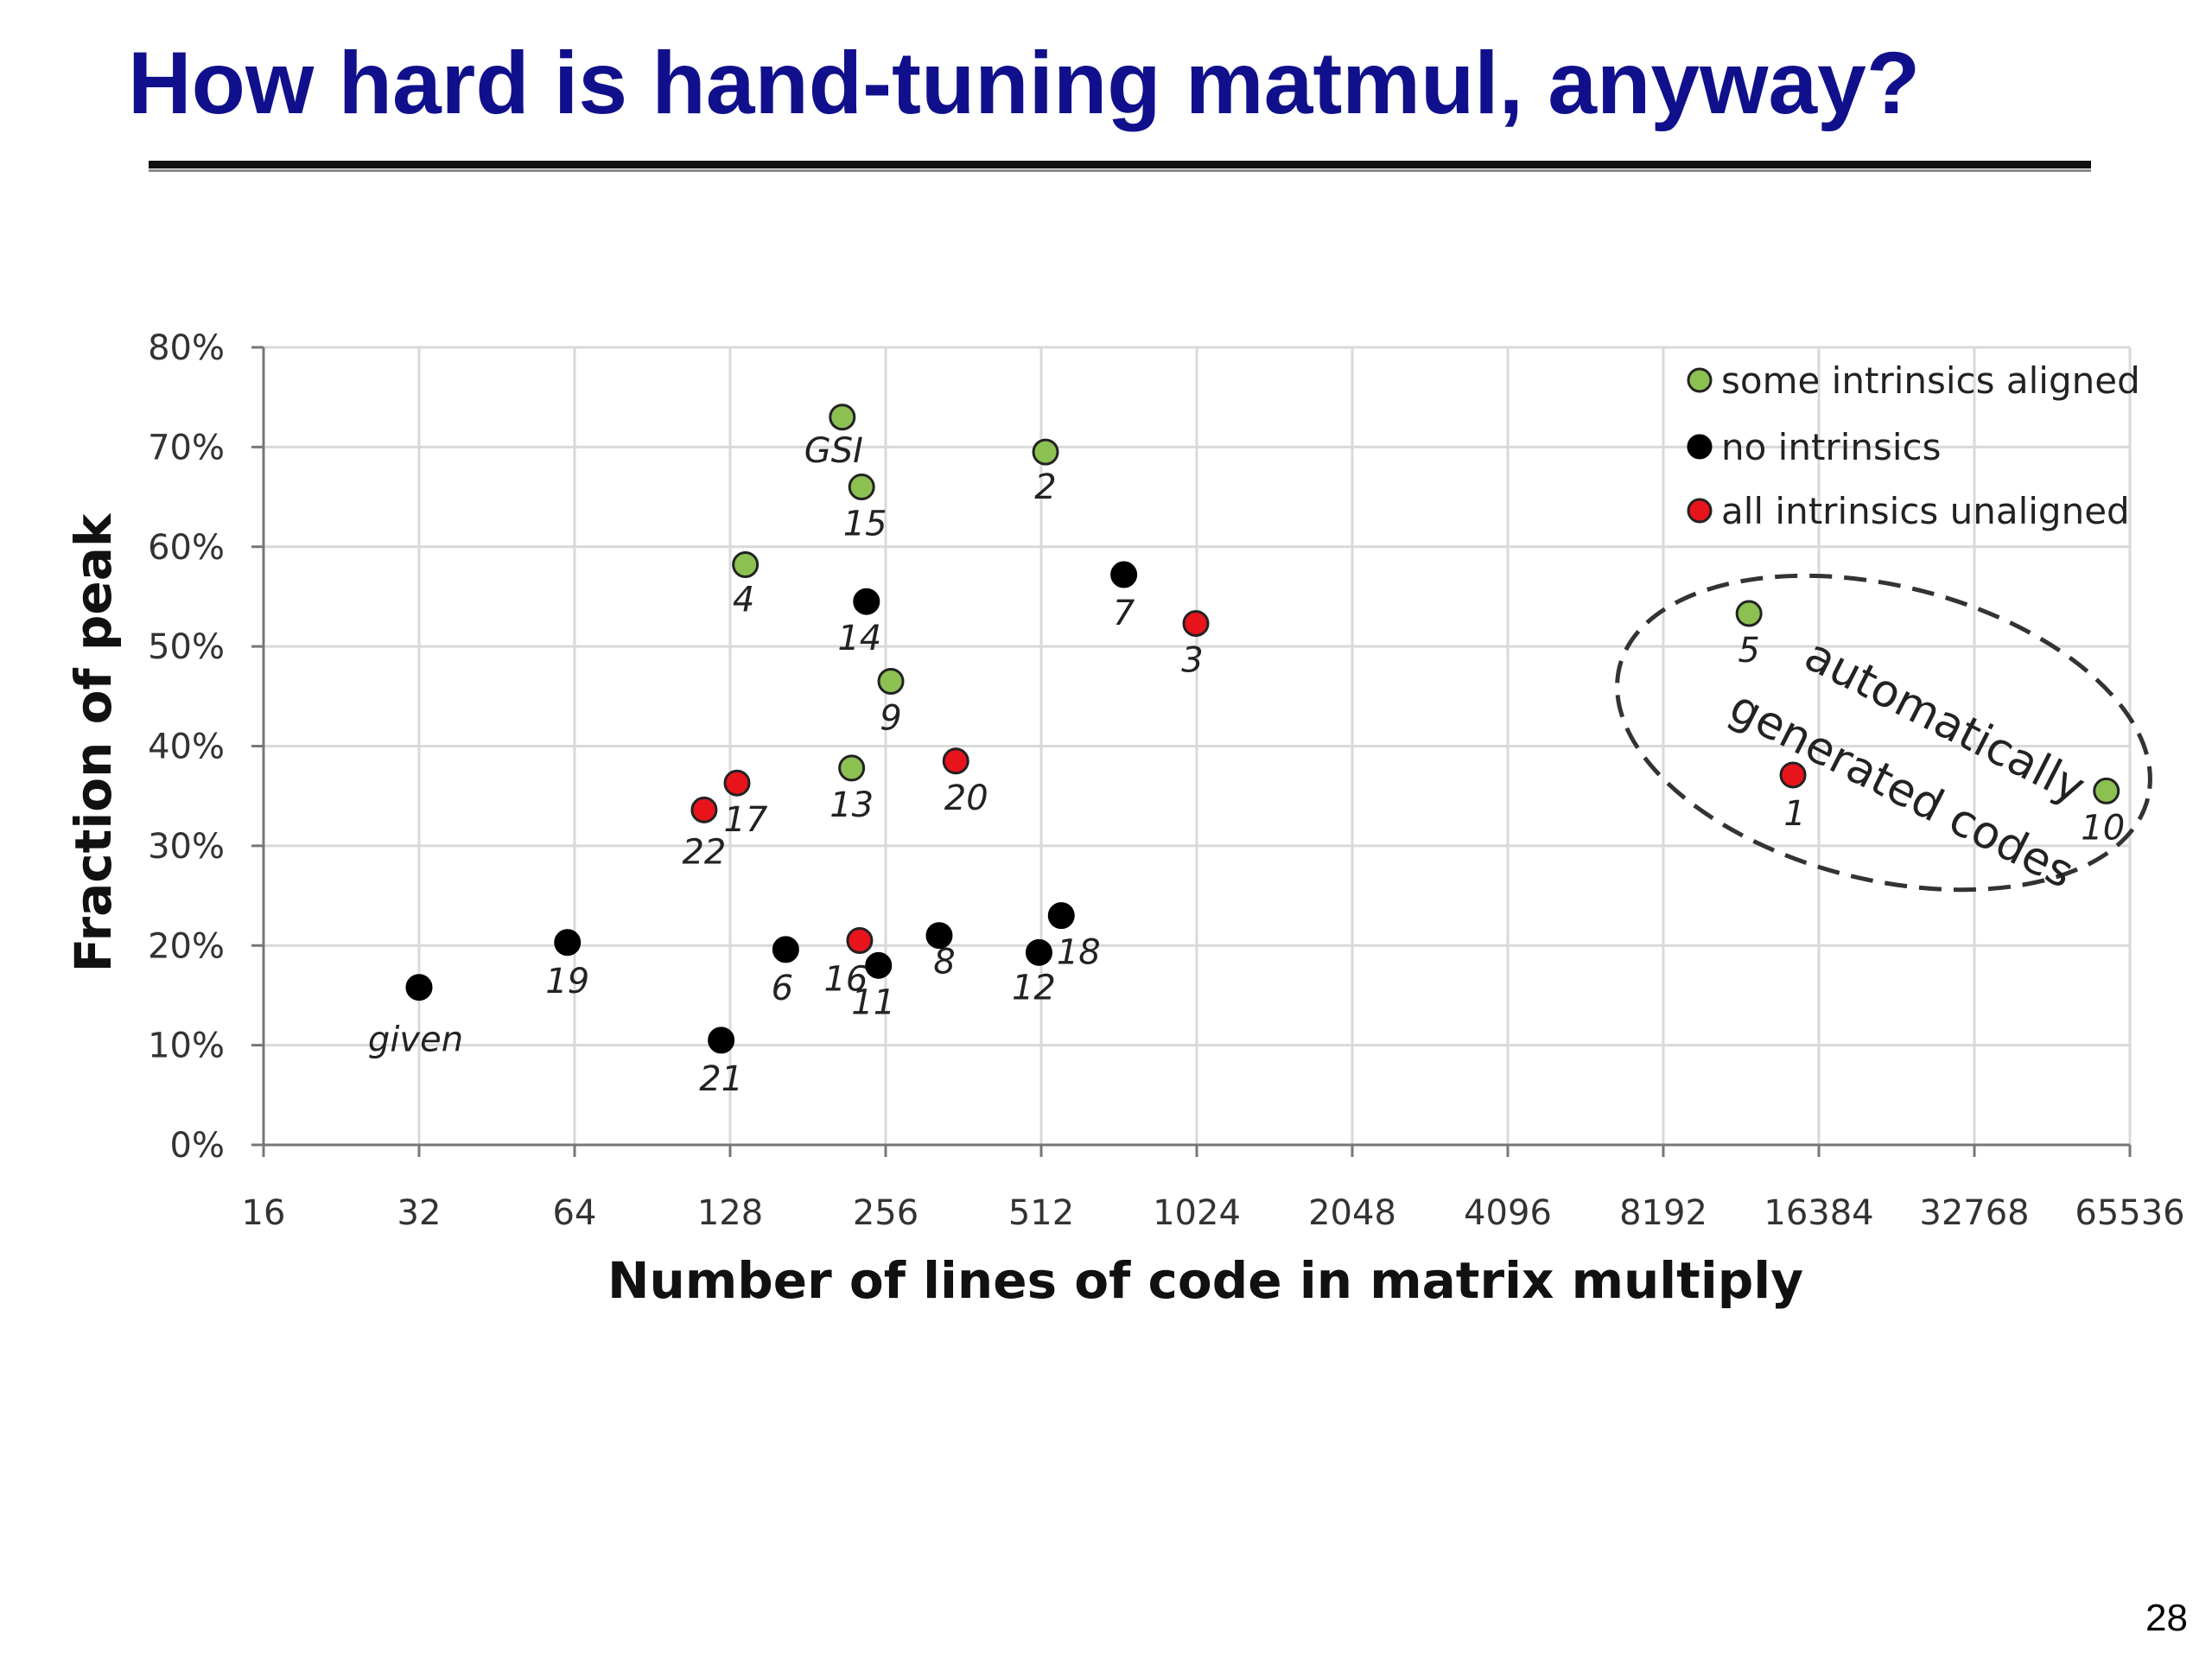 The height and width of the screenshot is (1659, 2212). What do you see at coordinates (873, 1002) in the screenshot?
I see `data-point-label: 11` at bounding box center [873, 1002].